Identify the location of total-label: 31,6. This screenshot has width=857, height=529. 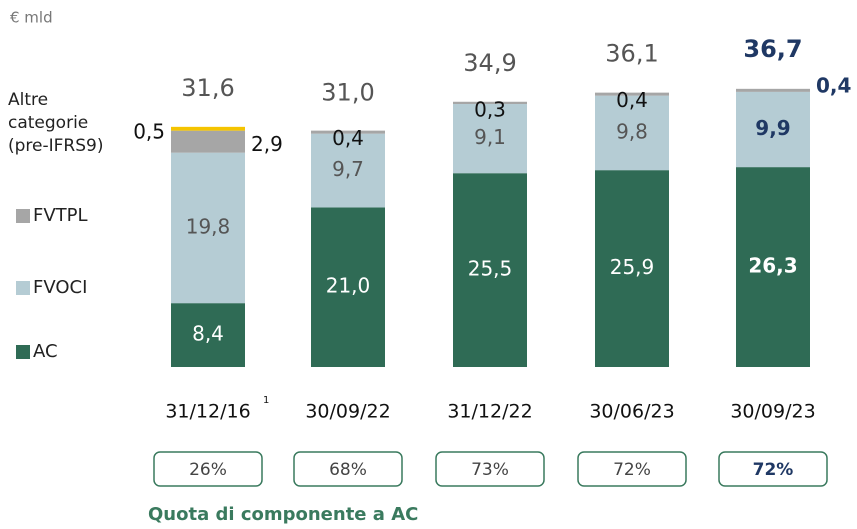
(207, 88).